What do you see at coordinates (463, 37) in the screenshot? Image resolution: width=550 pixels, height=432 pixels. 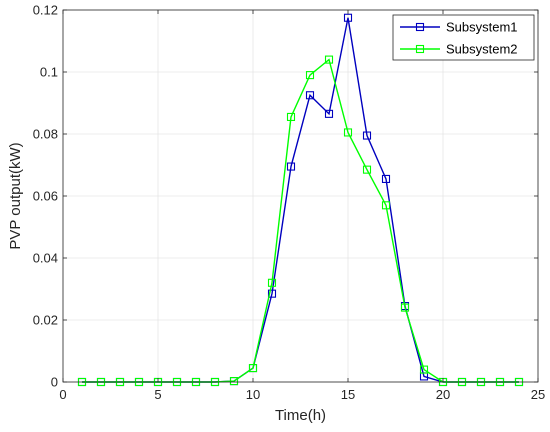 I see `legend: Subsystem1 Subsystem2` at bounding box center [463, 37].